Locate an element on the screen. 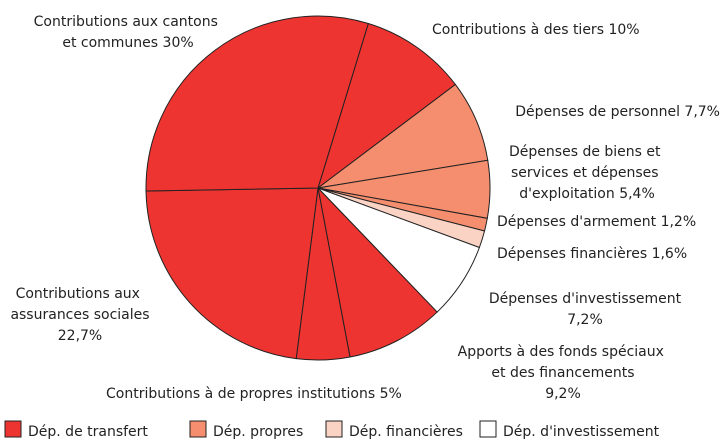 The height and width of the screenshot is (444, 726). slice-category: Dépenses financières is located at coordinates (572, 254).